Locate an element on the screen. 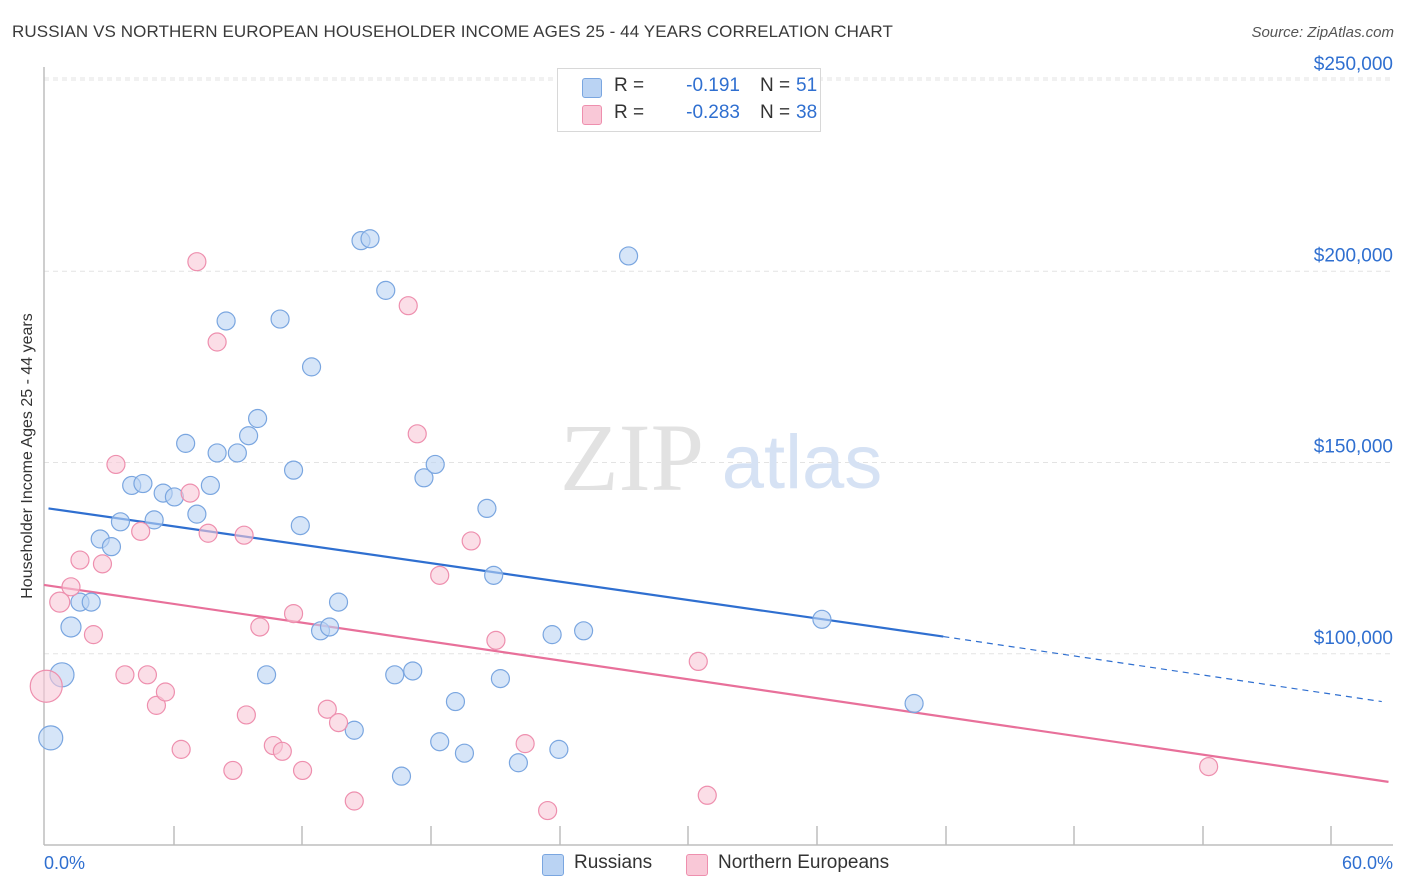  watermark: ZIP atlas is located at coordinates (721, 457).